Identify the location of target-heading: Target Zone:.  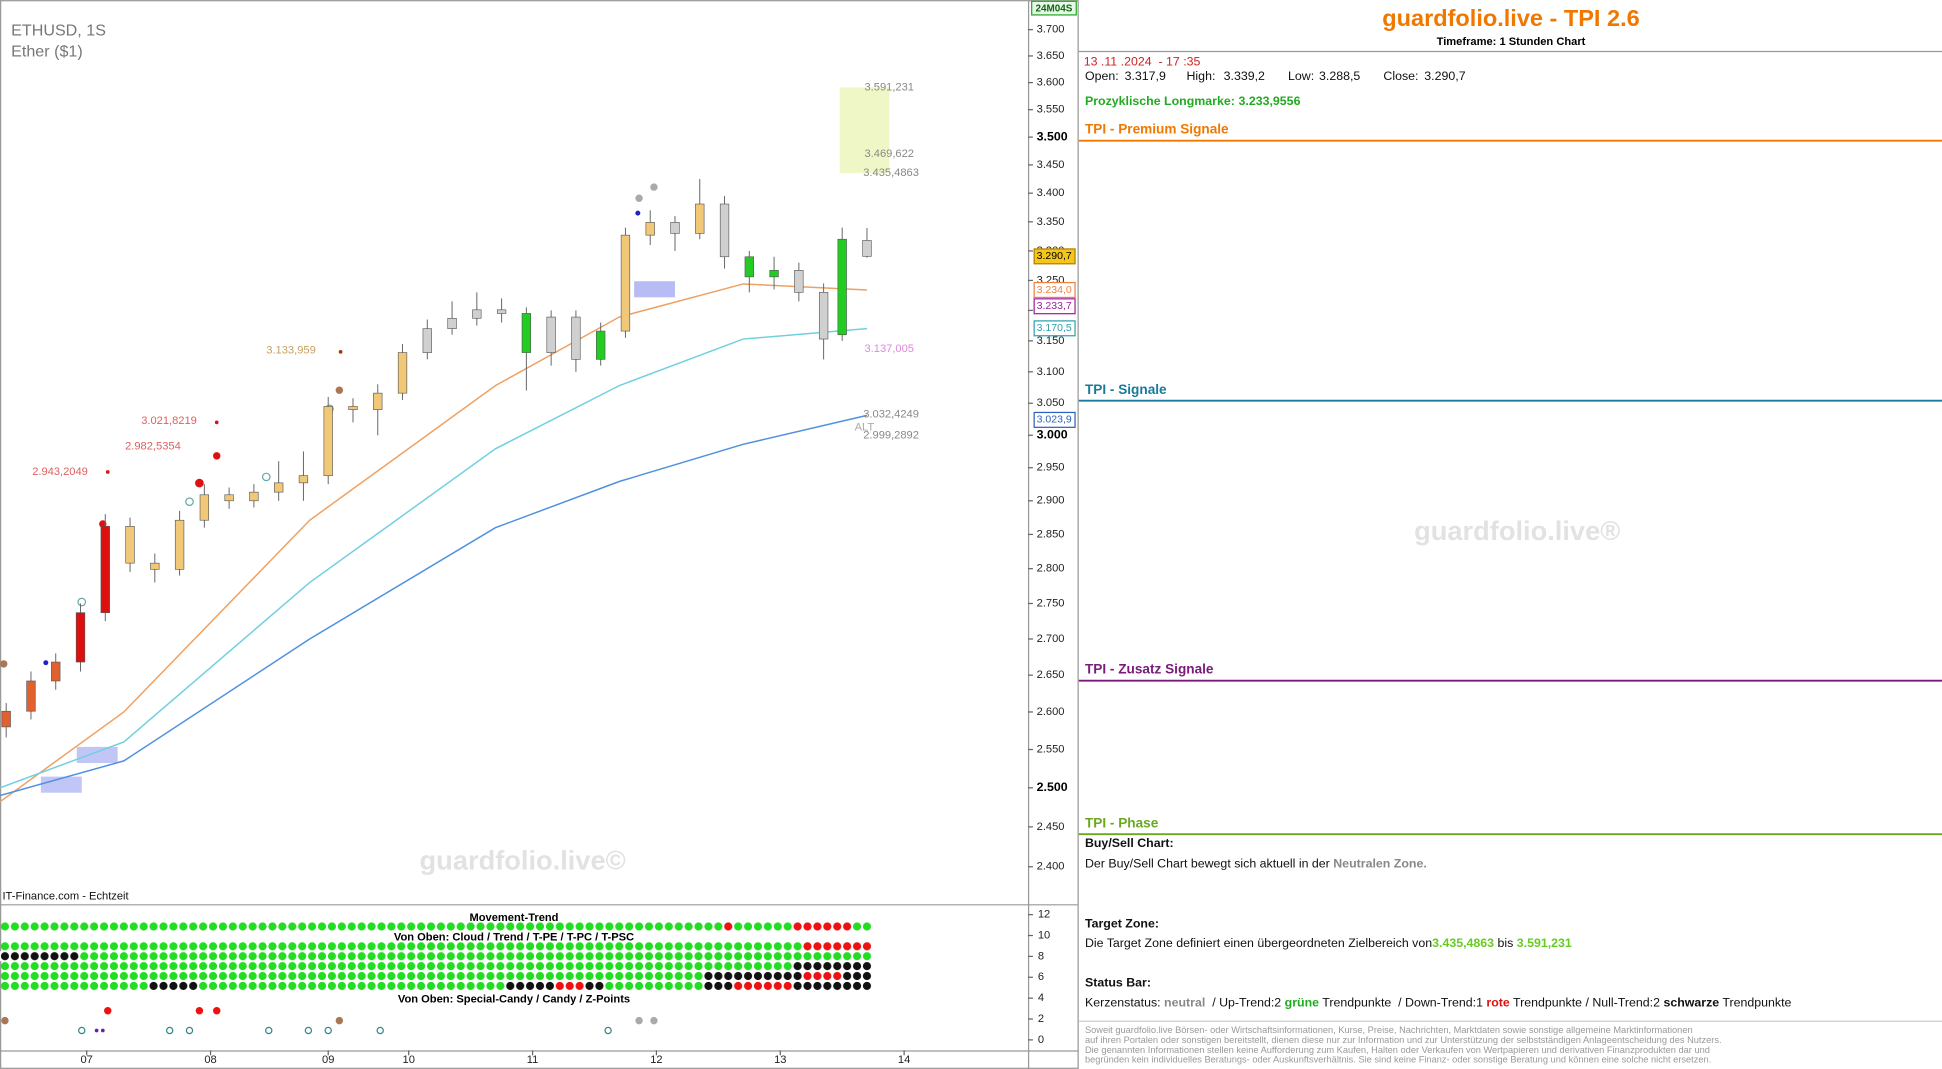
(1122, 923).